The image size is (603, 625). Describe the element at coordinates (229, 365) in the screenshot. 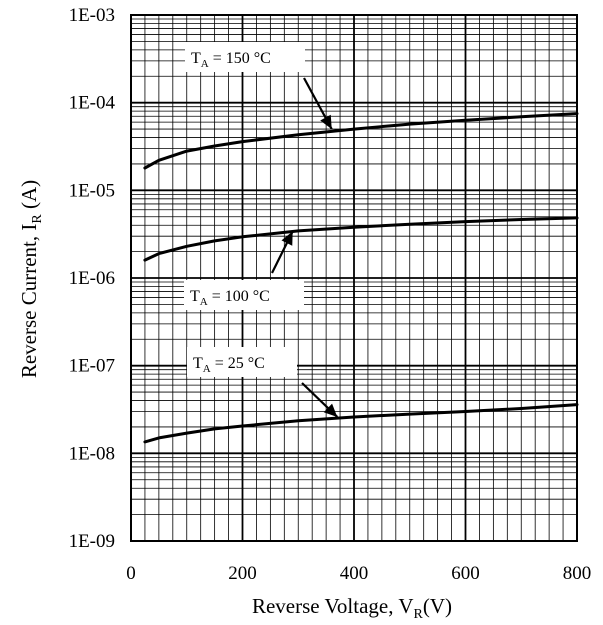

I see `annotation-label: TA = 25 °C` at that location.